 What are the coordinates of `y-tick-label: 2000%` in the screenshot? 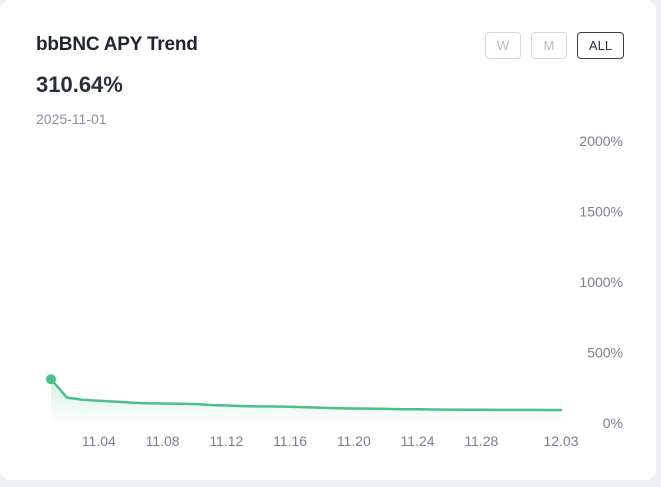 It's located at (601, 141).